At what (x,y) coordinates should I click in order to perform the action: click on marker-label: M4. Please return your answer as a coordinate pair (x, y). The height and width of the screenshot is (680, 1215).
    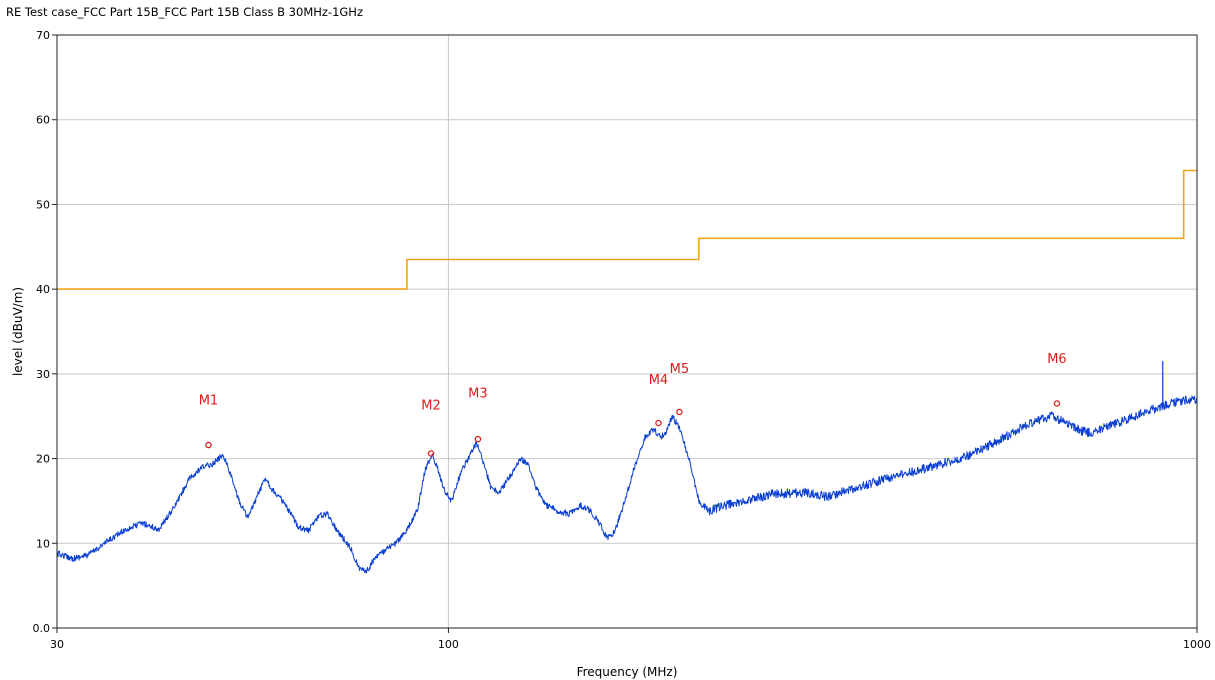
    Looking at the image, I should click on (659, 380).